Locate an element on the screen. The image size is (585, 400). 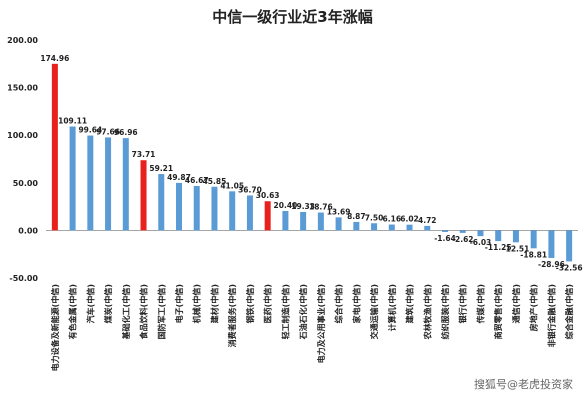
category-label: 银行(中信) is located at coordinates (463, 304).